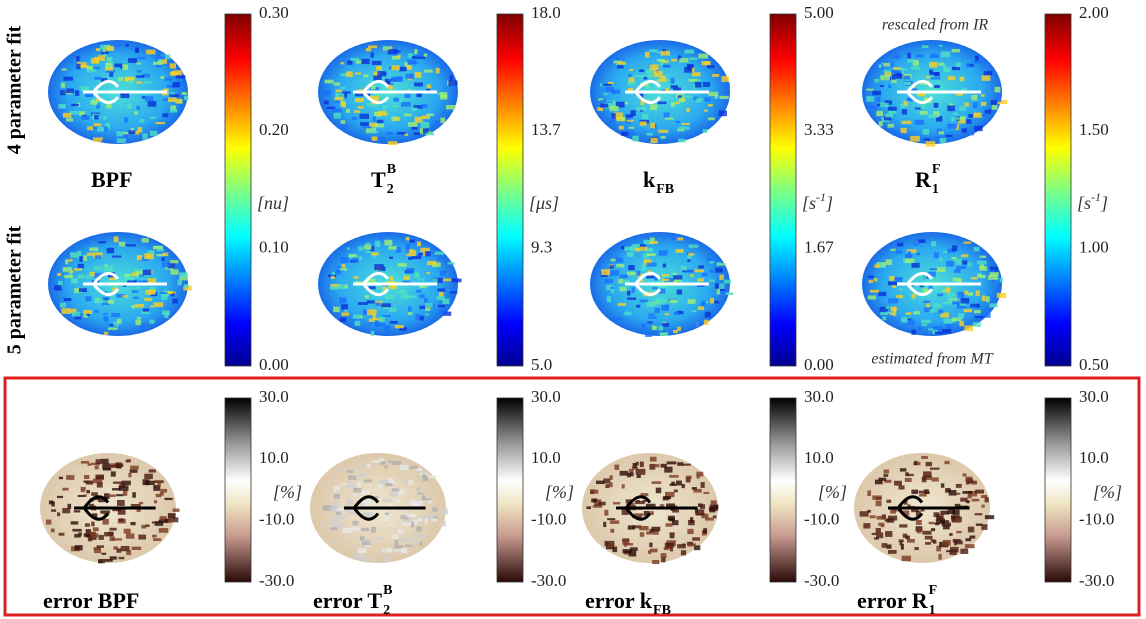  I want to click on label-base: R, so click(920, 600).